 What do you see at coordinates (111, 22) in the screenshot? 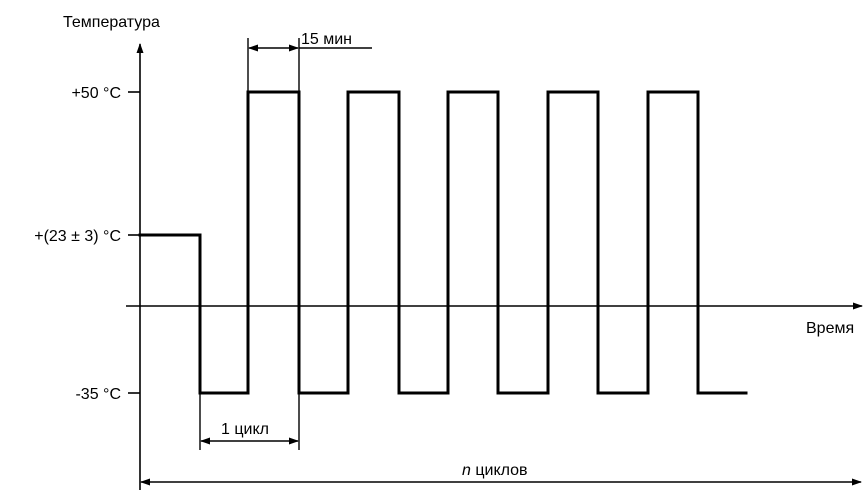
I see `y-axis-label: Температура` at bounding box center [111, 22].